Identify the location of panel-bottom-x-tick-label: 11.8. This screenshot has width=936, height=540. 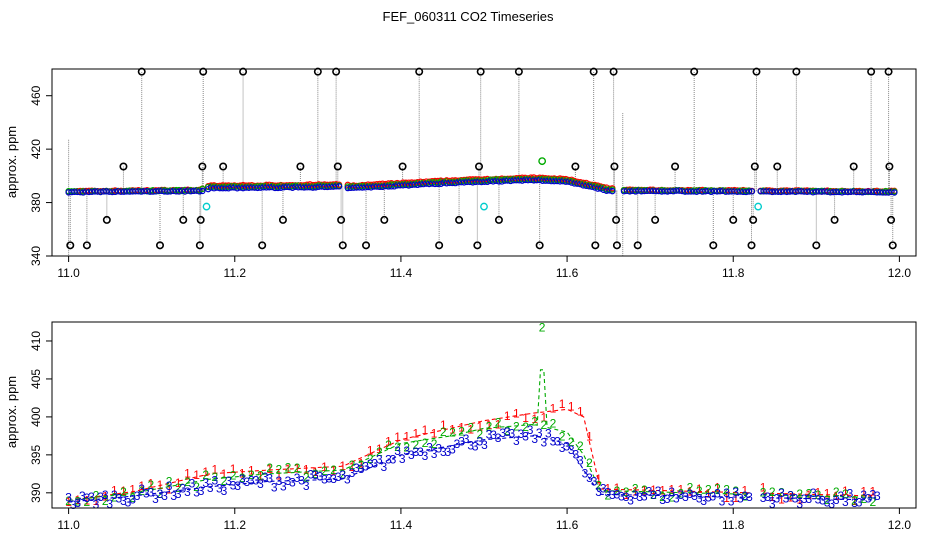
(733, 525).